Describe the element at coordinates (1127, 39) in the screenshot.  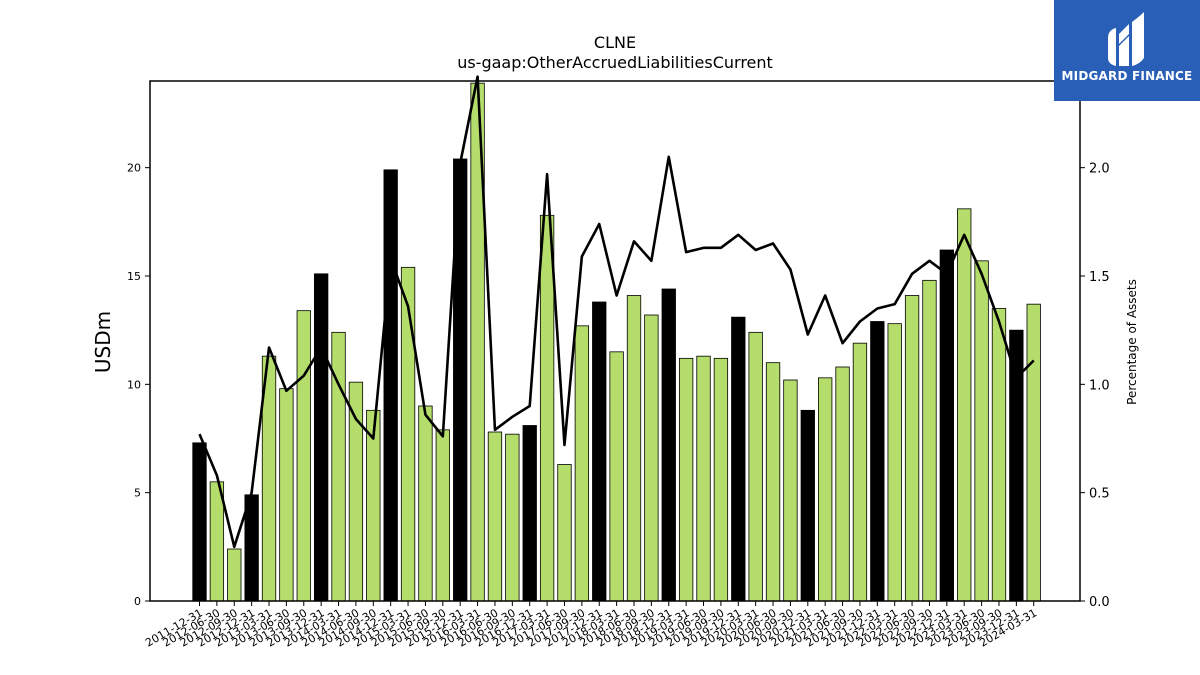
I see `midgard-logo-icon` at that location.